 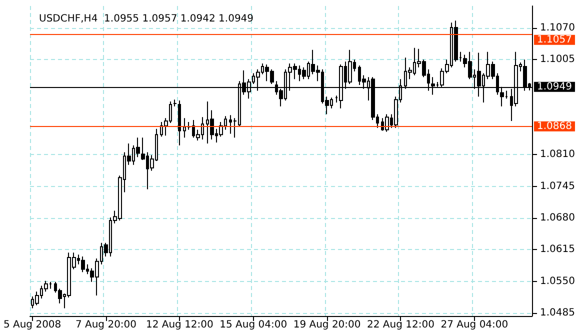 I want to click on y-tick-label: 1.0810, so click(x=557, y=154).